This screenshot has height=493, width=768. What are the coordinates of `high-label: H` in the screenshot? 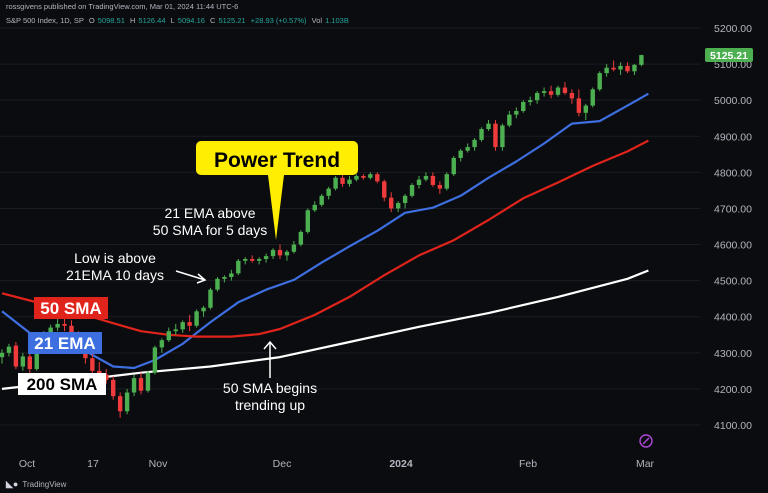 It's located at (132, 20).